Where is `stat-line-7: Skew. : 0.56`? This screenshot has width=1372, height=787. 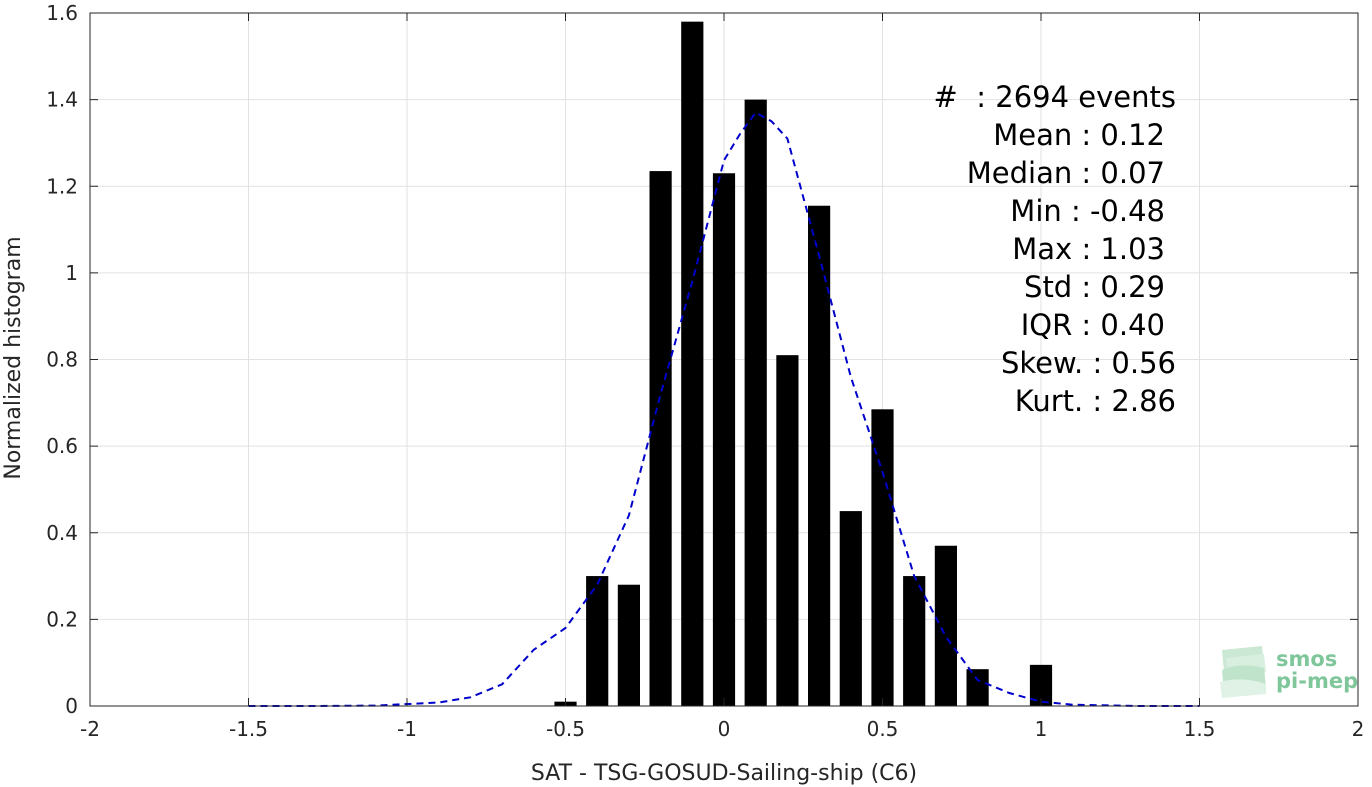
stat-line-7: Skew. : 0.56 is located at coordinates (1088, 363).